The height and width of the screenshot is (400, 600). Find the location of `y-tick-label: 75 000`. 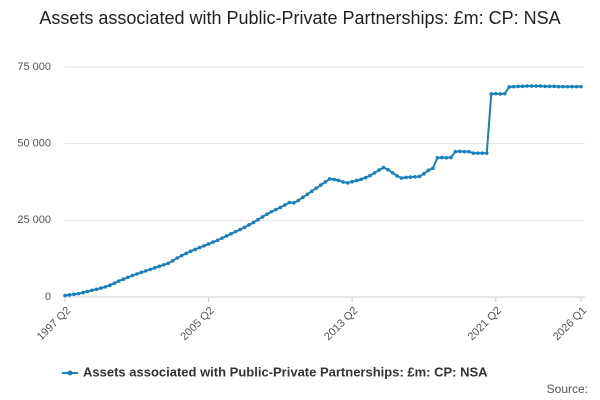

y-tick-label: 75 000 is located at coordinates (34, 67).